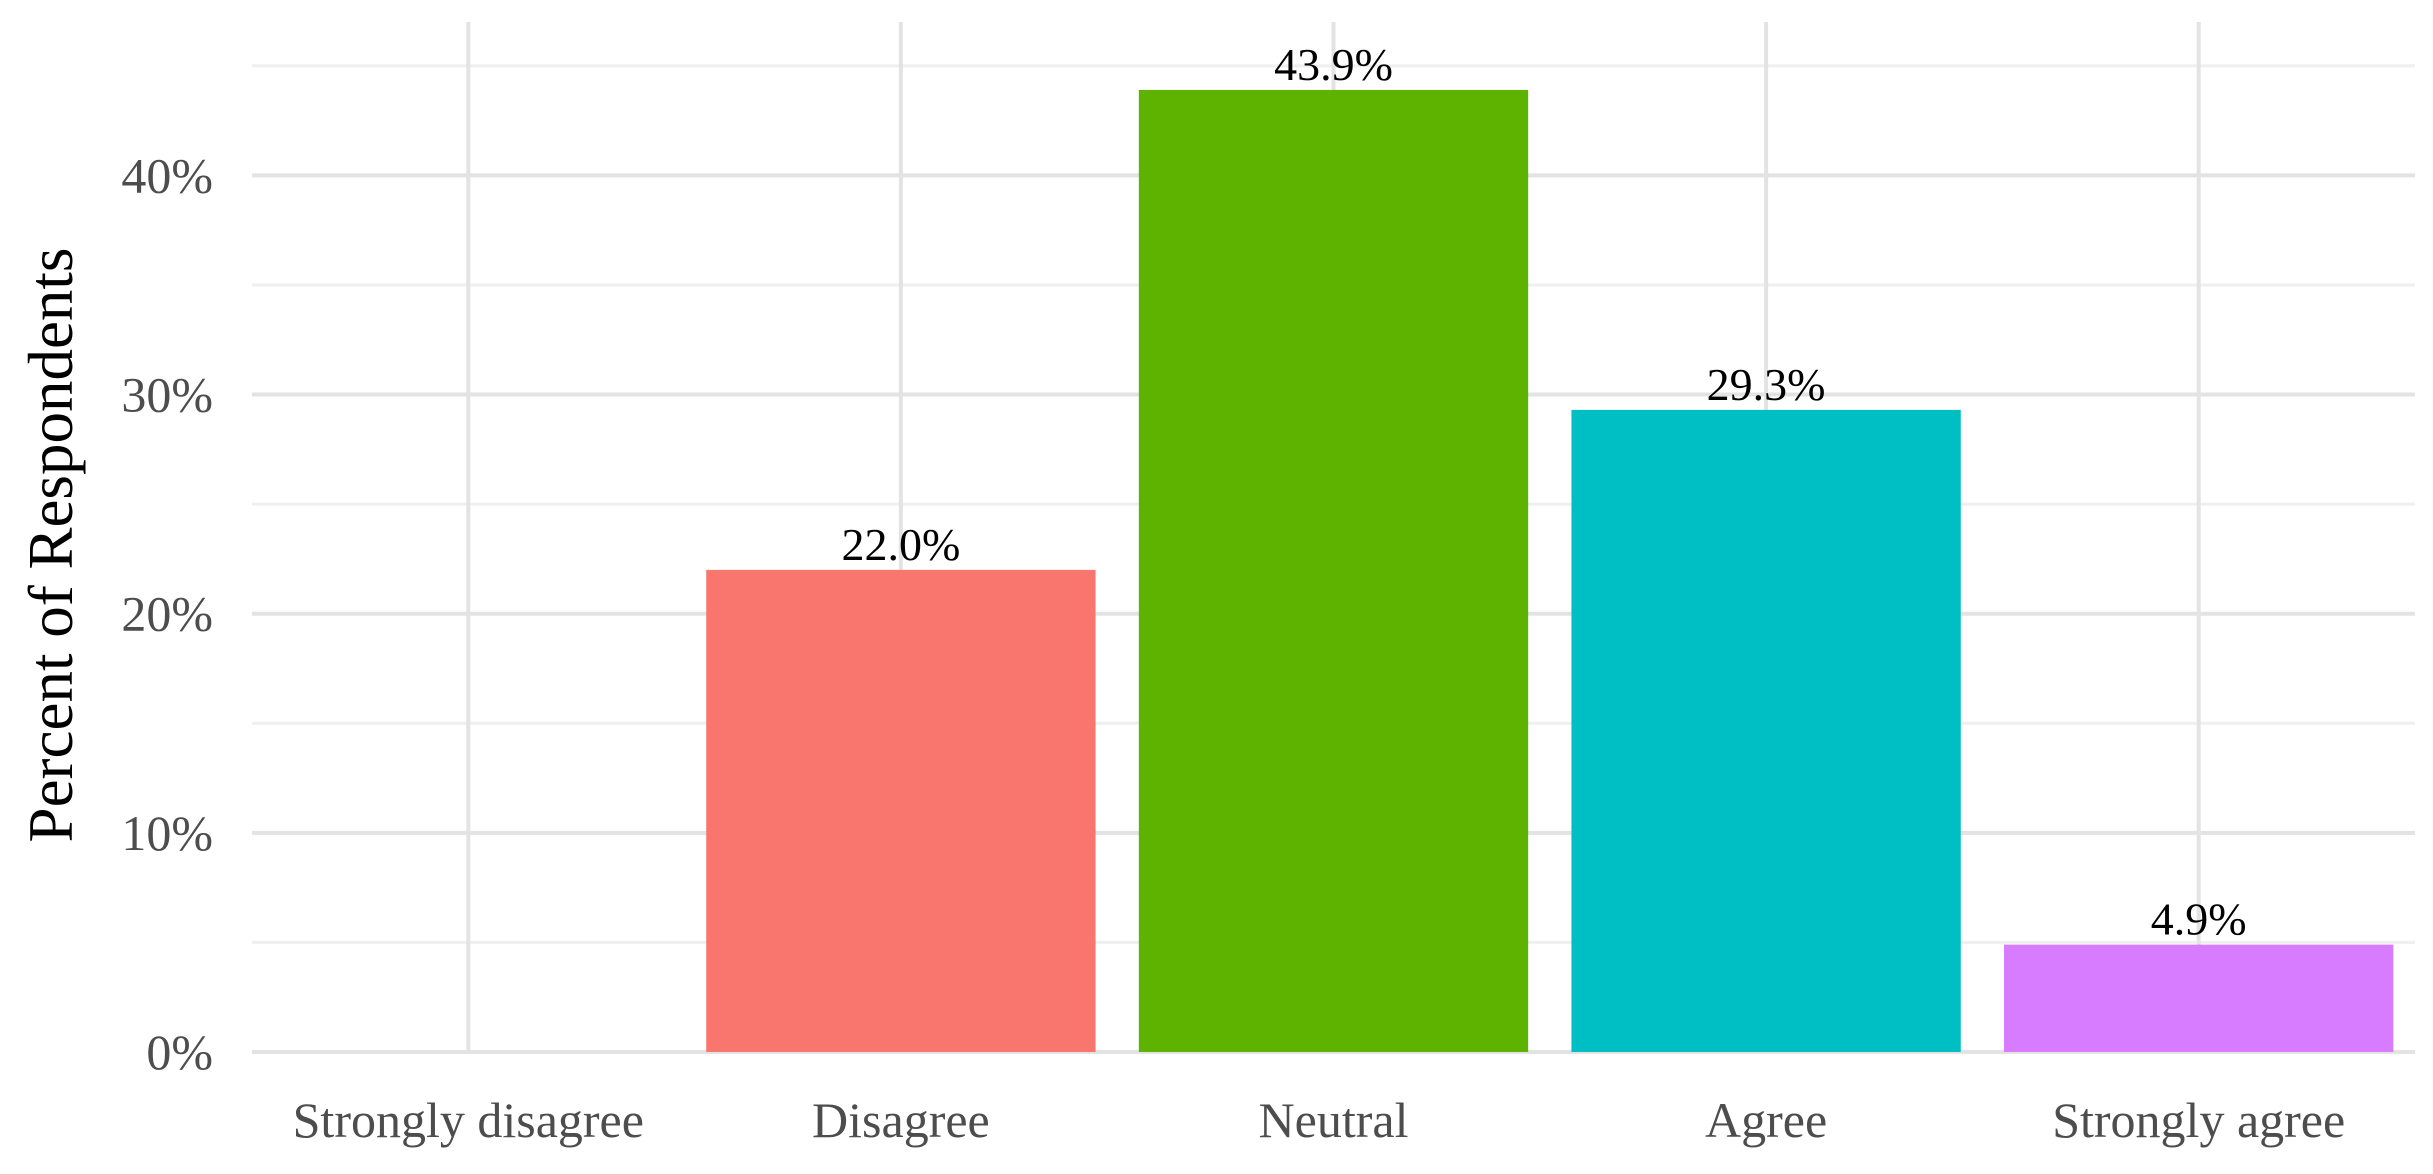 This screenshot has width=2433, height=1174. What do you see at coordinates (901, 810) in the screenshot?
I see `bar-disagree` at bounding box center [901, 810].